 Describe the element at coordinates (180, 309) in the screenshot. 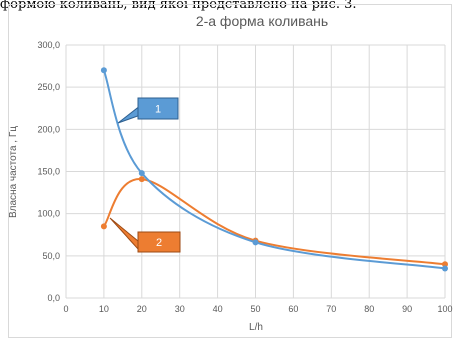

I see `x-tick-label: 30` at that location.